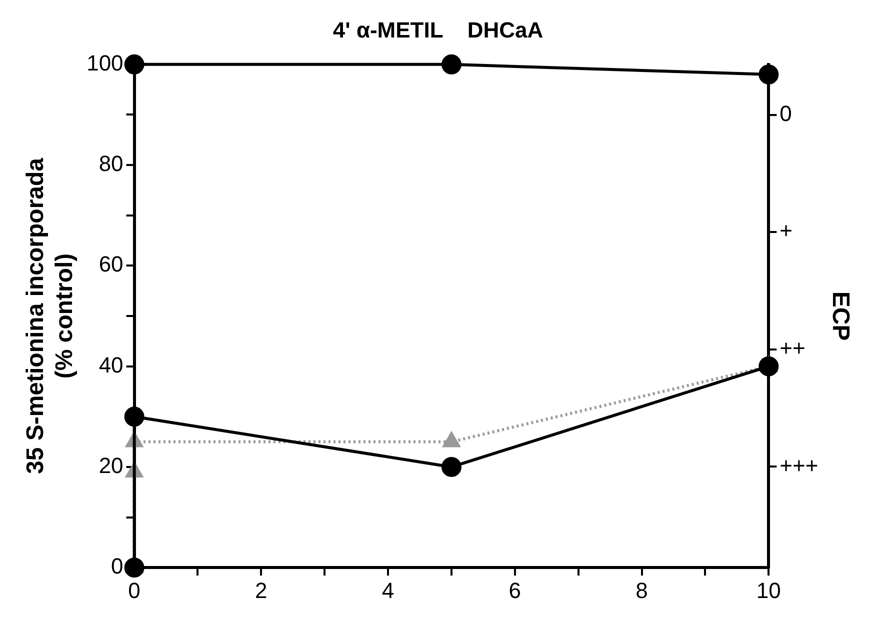 The image size is (877, 625). Describe the element at coordinates (50, 315) in the screenshot. I see `y-axis-title: 35 S-metionina incorporada (% control)` at that location.